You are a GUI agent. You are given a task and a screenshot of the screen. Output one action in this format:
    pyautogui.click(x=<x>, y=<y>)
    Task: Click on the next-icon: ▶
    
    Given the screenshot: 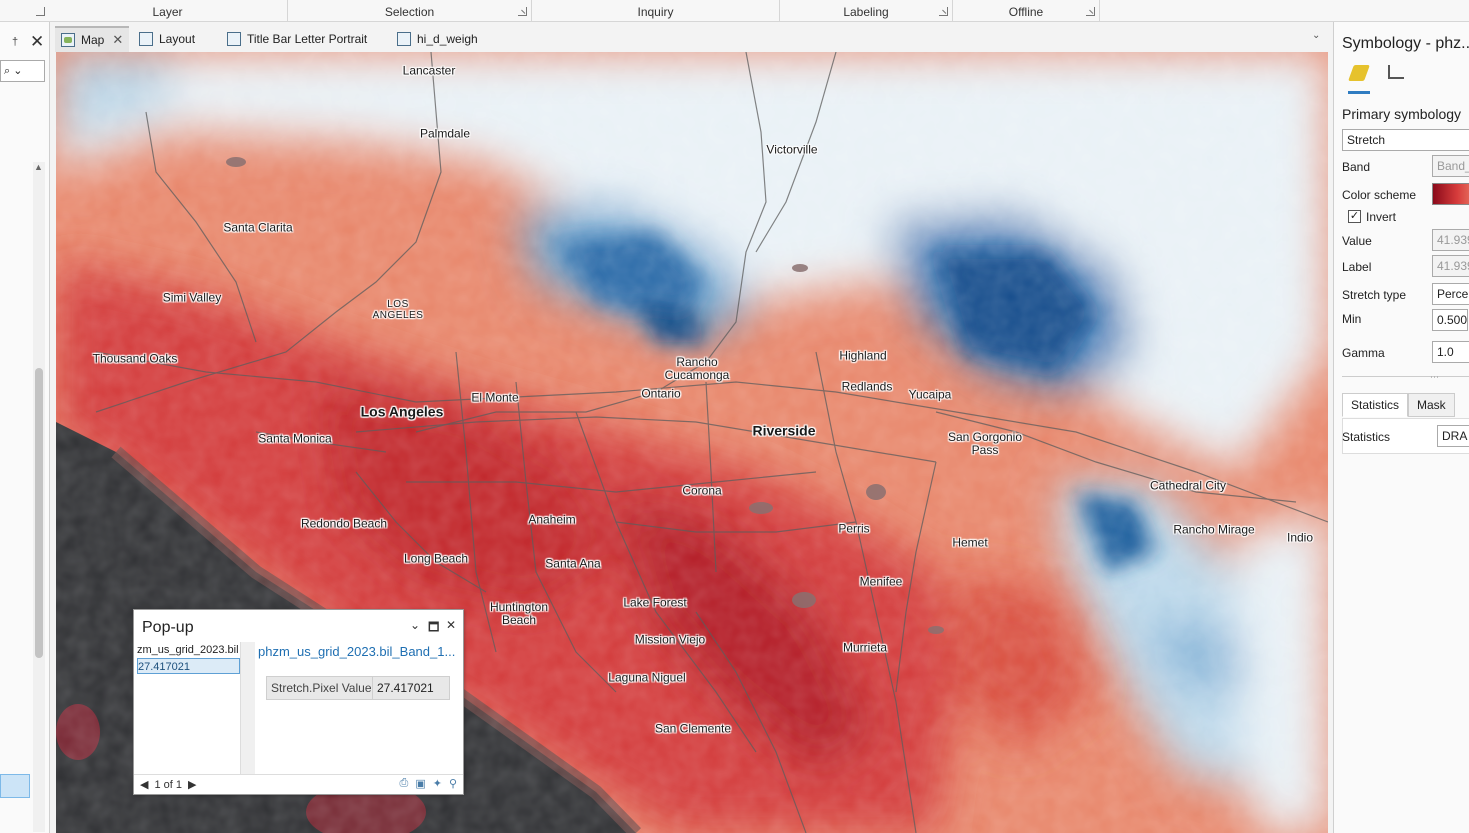 What is the action you would take?
    pyautogui.click(x=192, y=785)
    